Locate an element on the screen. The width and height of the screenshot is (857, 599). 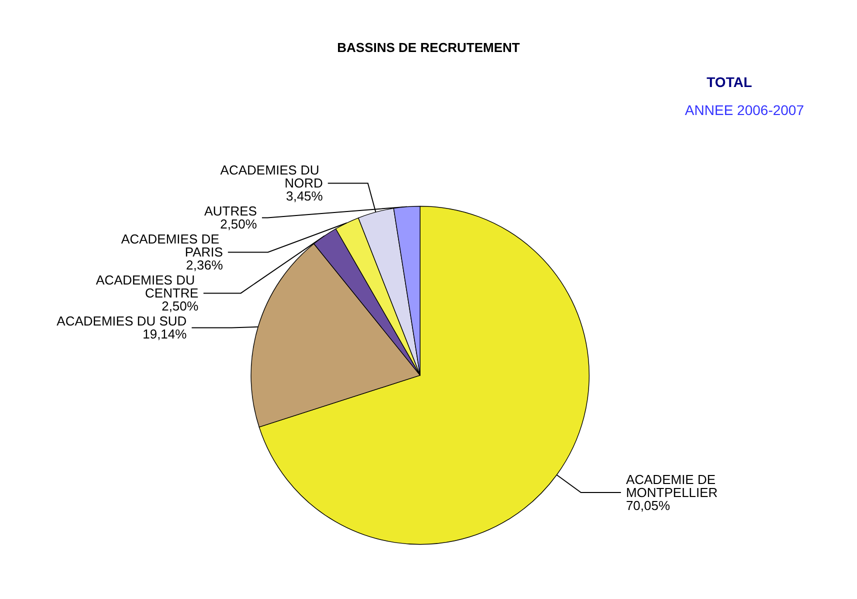
slice-label: ACADEMIES DU NORD is located at coordinates (271, 176).